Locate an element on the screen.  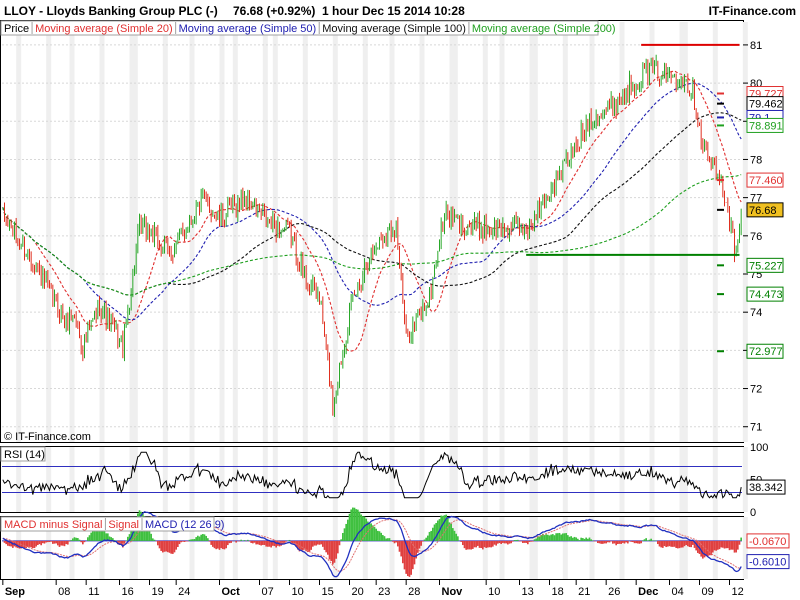
time-tick-label: 28 is located at coordinates (414, 592).